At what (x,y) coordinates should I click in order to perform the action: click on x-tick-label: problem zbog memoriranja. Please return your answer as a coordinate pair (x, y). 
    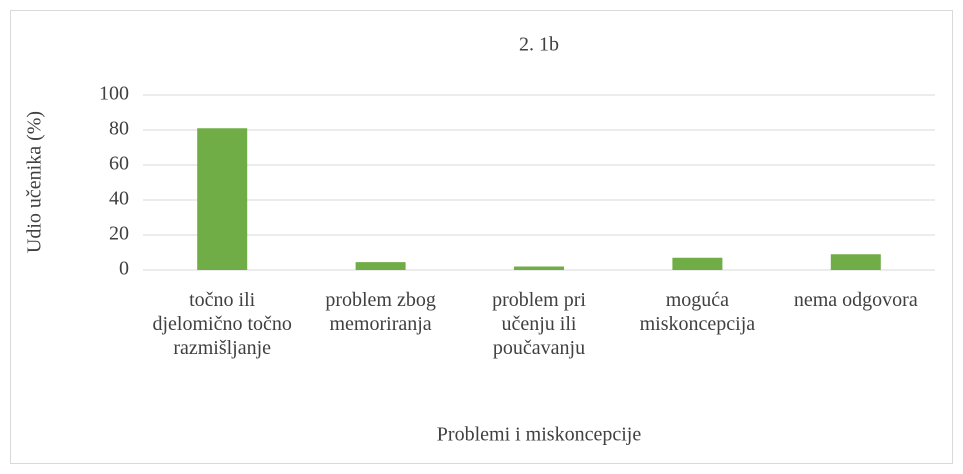
    Looking at the image, I should click on (380, 312).